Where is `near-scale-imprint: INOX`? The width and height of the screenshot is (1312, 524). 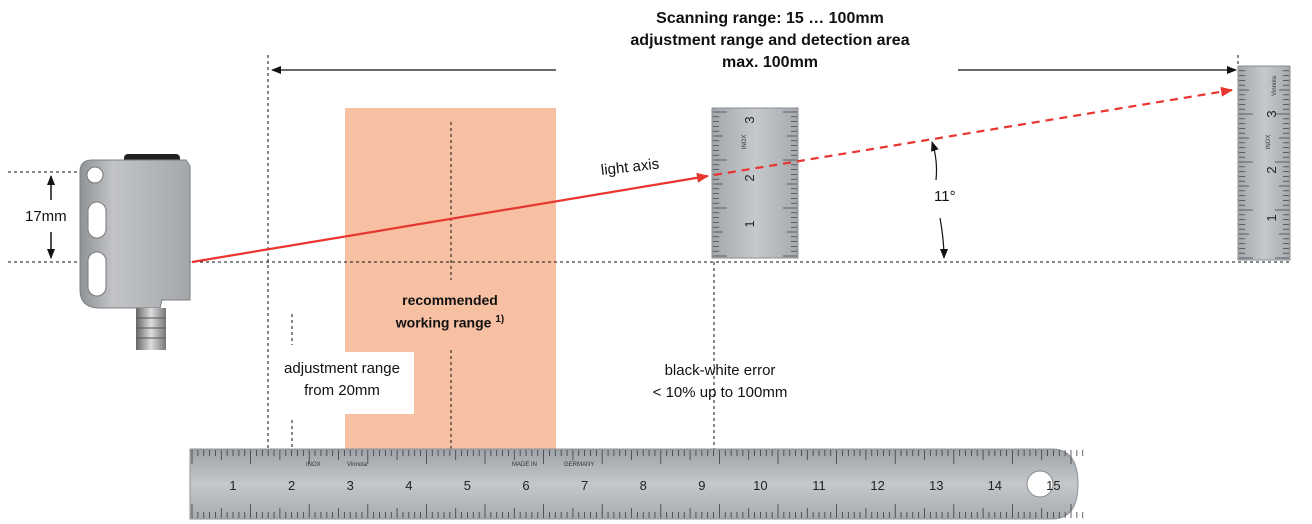 near-scale-imprint: INOX is located at coordinates (745, 142).